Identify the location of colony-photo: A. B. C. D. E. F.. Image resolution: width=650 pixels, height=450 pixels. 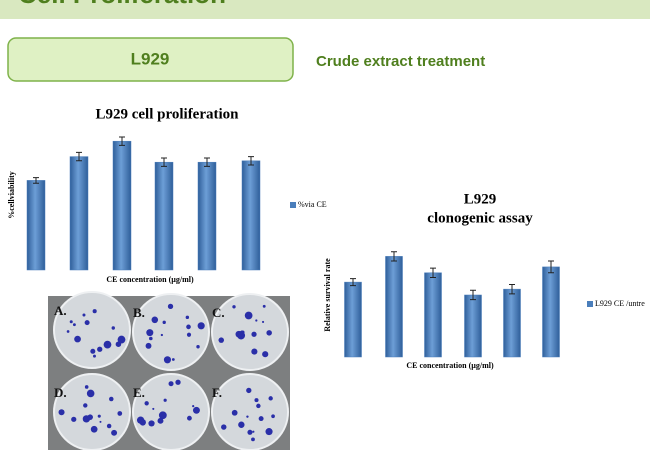
(169, 370).